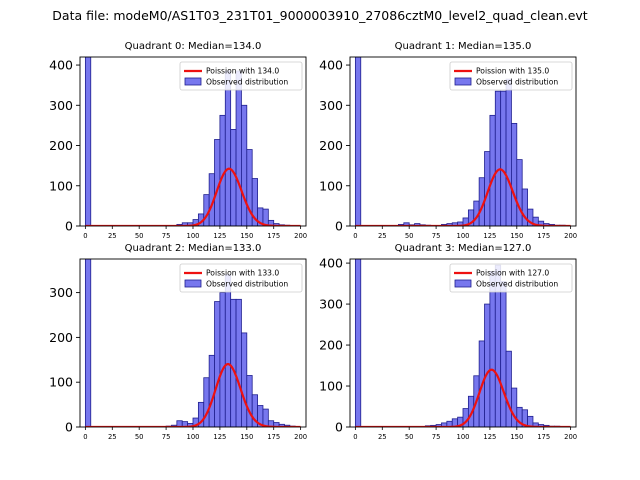 This screenshot has height=480, width=640. Describe the element at coordinates (511, 76) in the screenshot. I see `legend: Poission with 135.0 Observed distribution` at that location.